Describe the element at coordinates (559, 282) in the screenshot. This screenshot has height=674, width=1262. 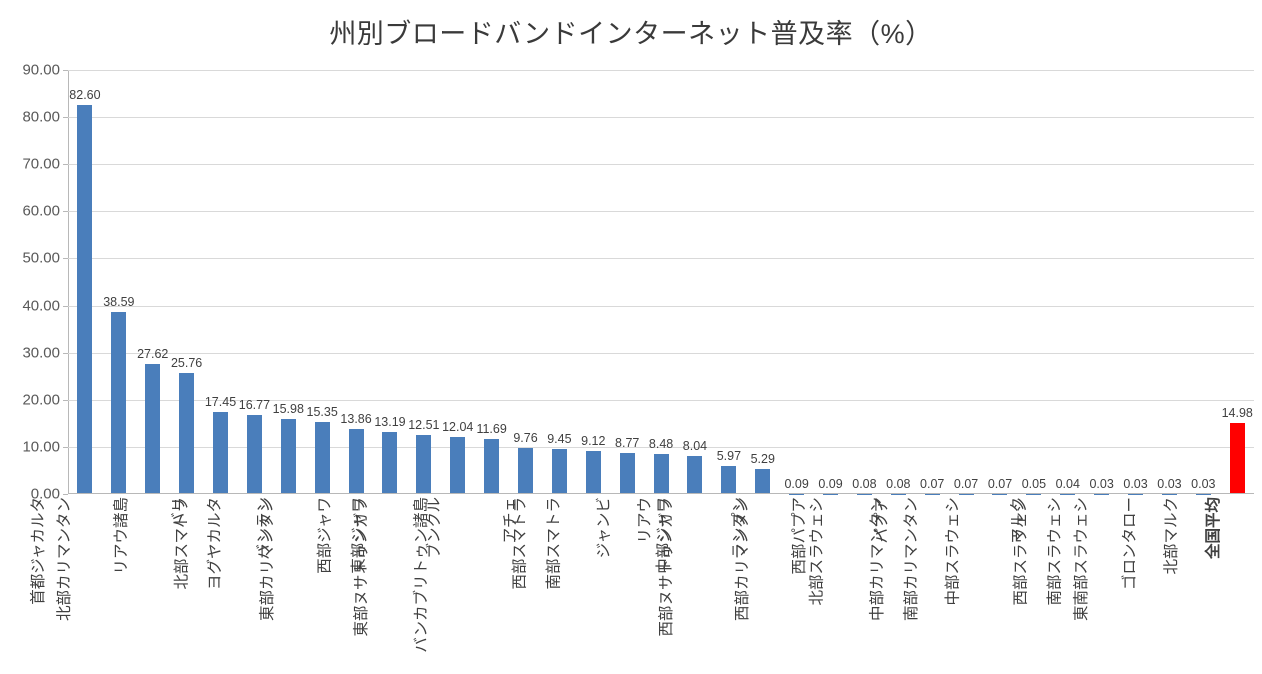
I see `bar-slot: 9.45` at that location.